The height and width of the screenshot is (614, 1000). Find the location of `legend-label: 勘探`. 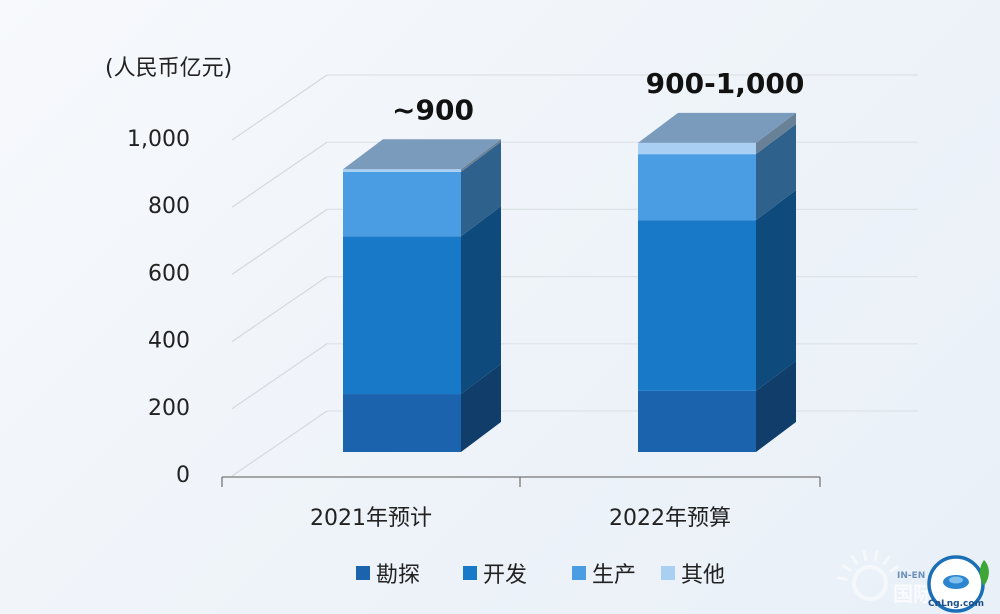

legend-label: 勘探 is located at coordinates (398, 575).